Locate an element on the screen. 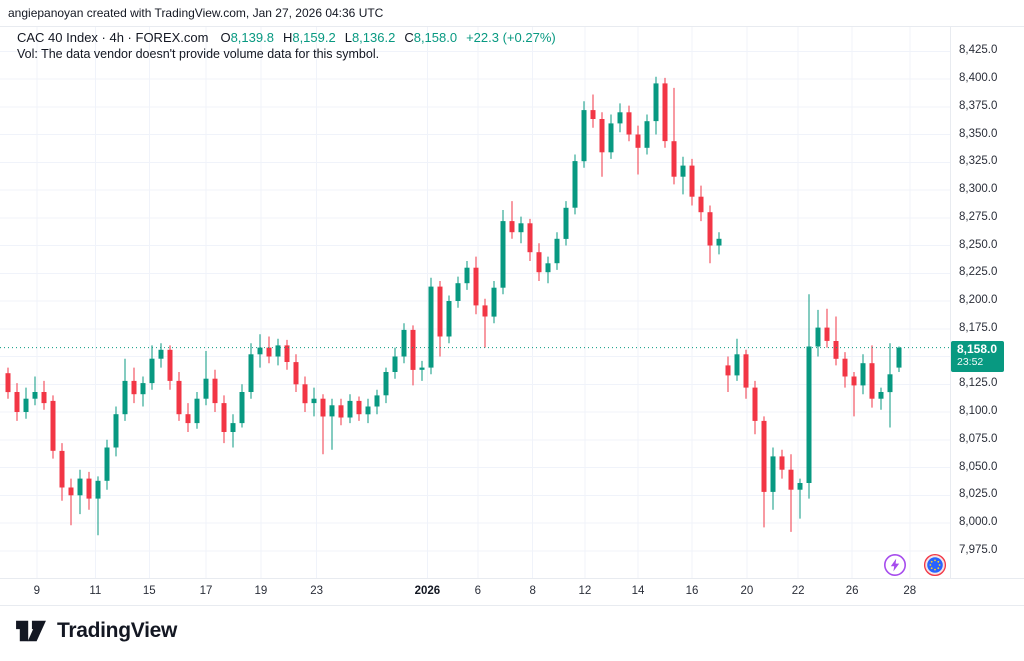  time-axis: 9 11 15 17 19 23 2026 6 8 12 14 16 20 22 26 28 is located at coordinates (475, 591).